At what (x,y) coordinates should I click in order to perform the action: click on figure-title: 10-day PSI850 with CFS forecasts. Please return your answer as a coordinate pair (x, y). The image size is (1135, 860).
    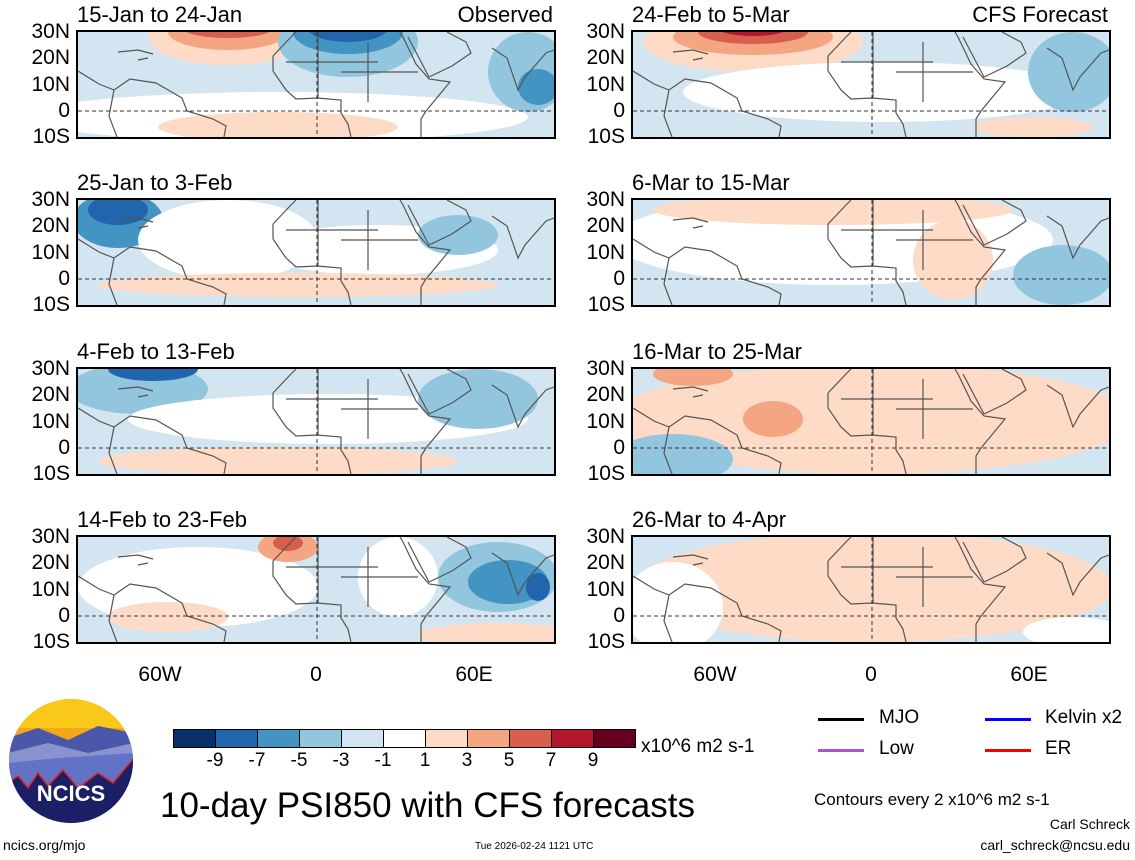
    Looking at the image, I should click on (427, 805).